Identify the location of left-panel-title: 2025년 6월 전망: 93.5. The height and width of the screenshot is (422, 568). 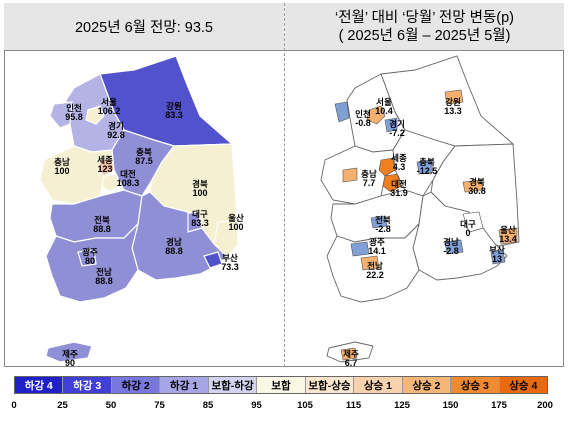
(144, 27).